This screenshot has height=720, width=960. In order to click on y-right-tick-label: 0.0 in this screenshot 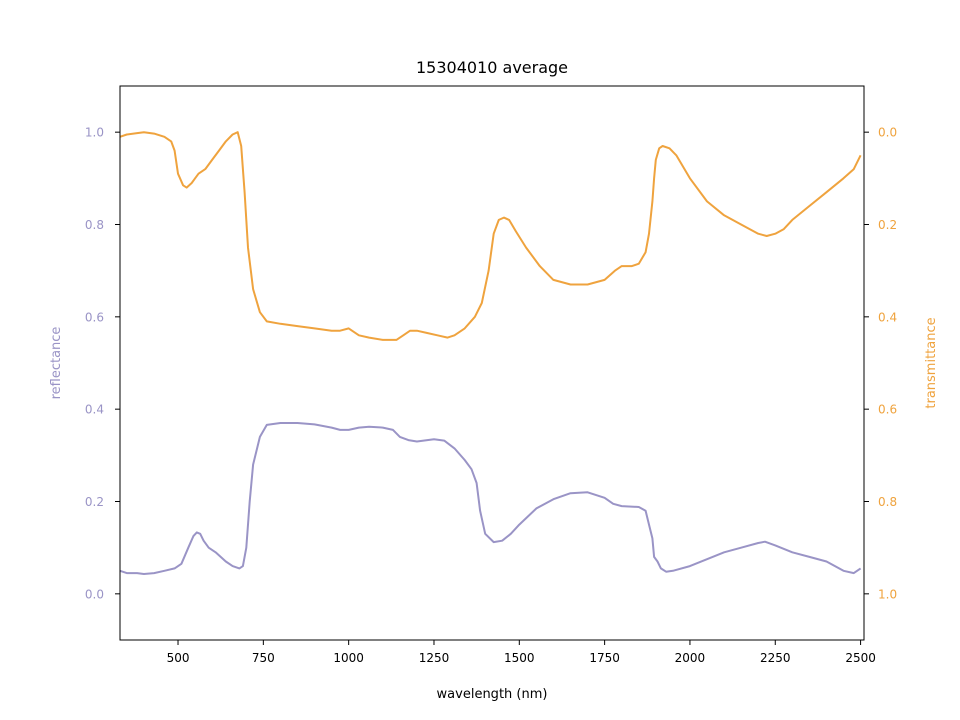, I will do `click(887, 133)`.